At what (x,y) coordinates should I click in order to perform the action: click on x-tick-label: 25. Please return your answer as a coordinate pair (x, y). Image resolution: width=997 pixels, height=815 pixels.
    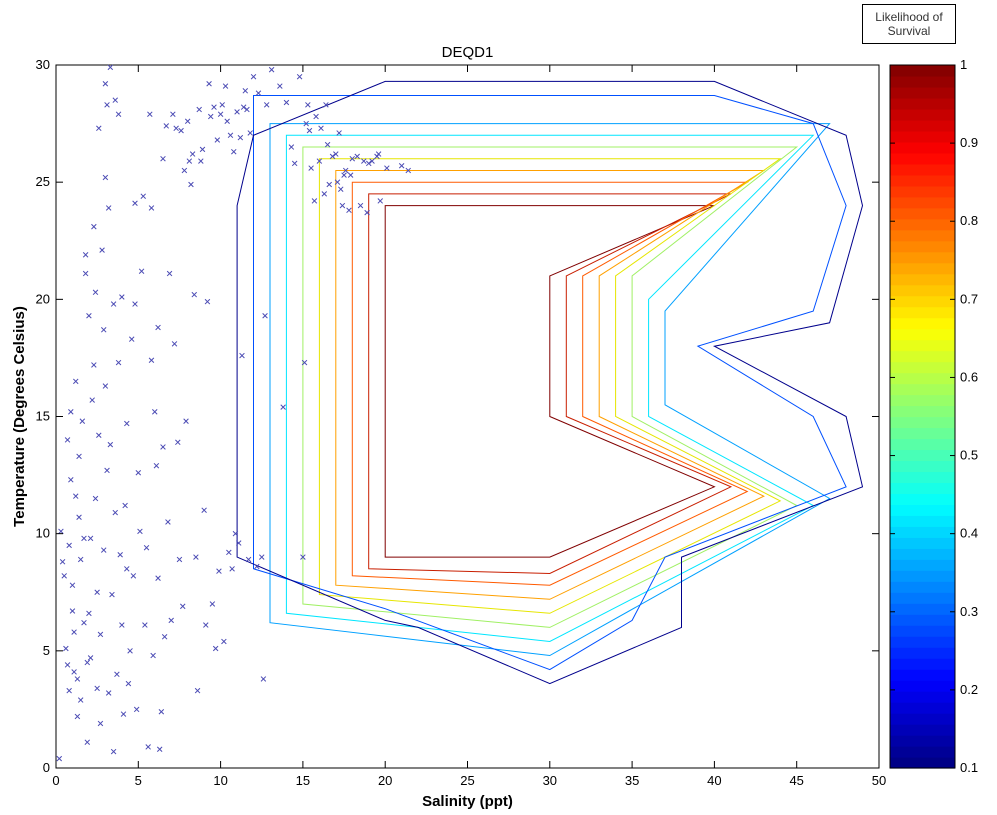
    Looking at the image, I should click on (467, 780).